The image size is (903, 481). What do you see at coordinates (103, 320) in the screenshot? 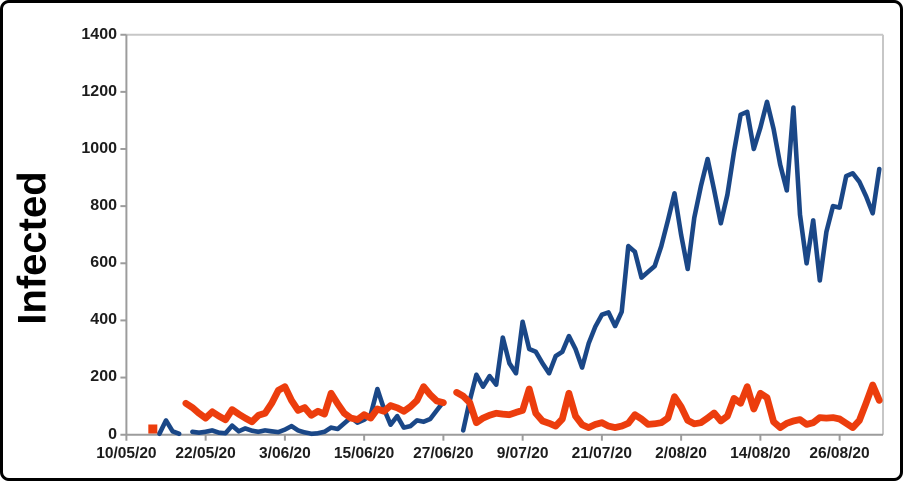
I see `y-tick-label: 400` at bounding box center [103, 320].